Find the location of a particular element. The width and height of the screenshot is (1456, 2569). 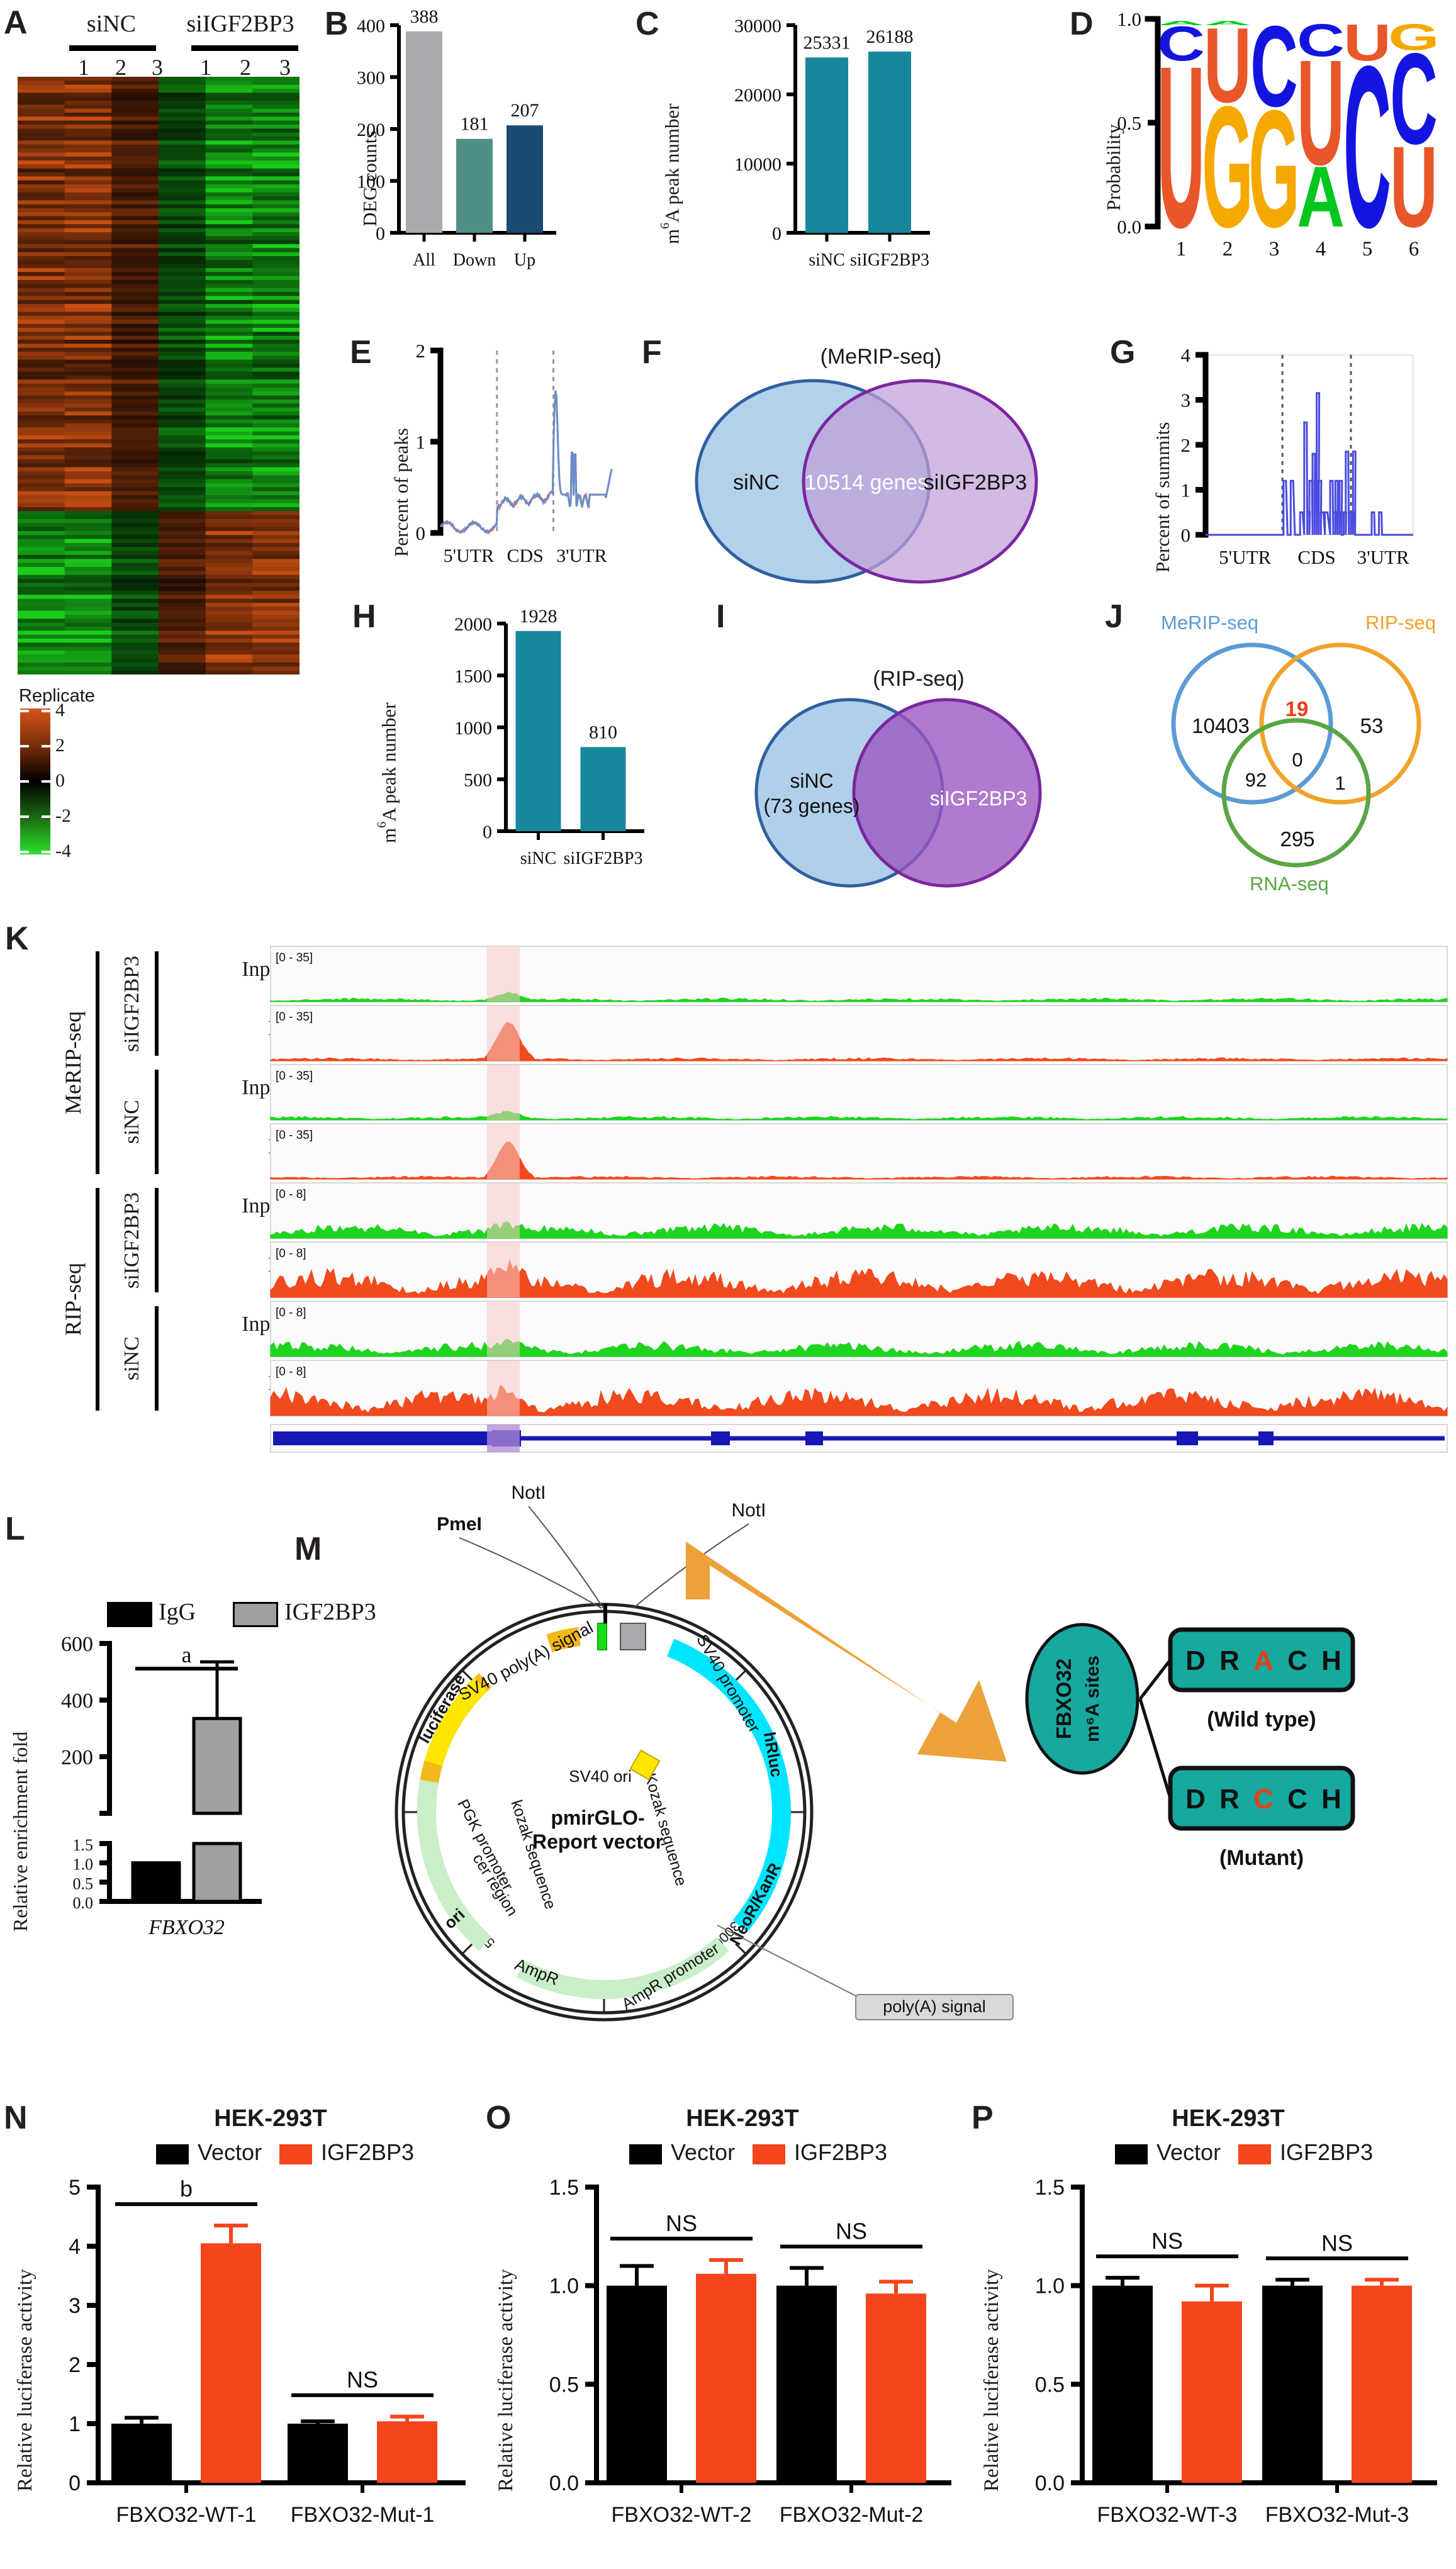

logo-letter-C: C is located at coordinates (1367, 147).